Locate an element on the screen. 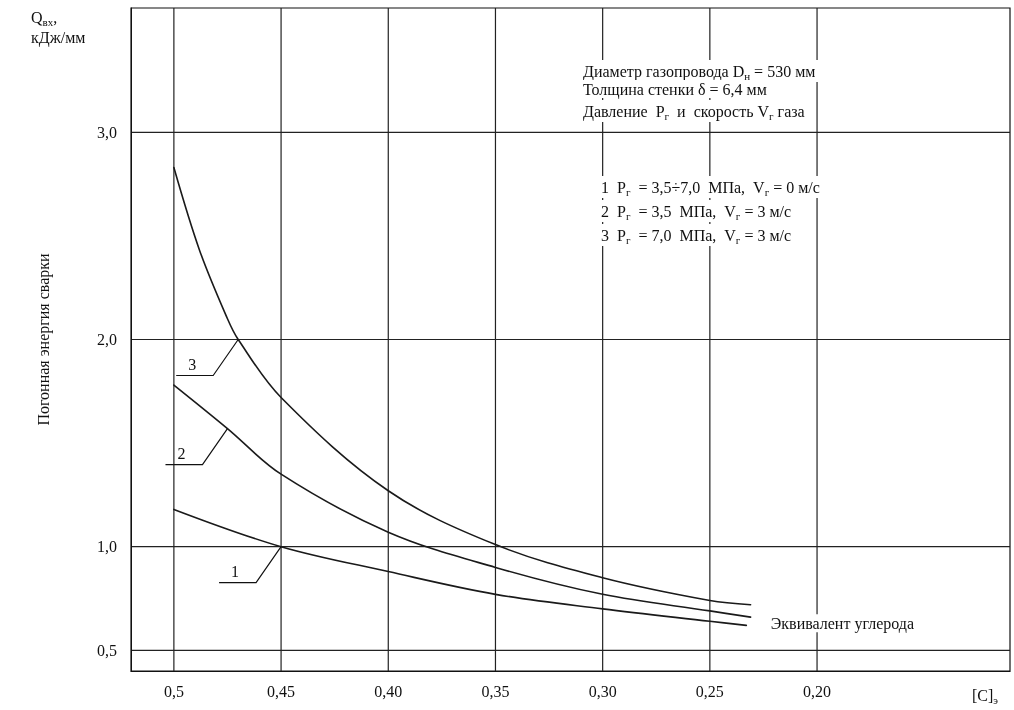 The width and height of the screenshot is (1014, 710). annotation: 2 is located at coordinates (181, 454).